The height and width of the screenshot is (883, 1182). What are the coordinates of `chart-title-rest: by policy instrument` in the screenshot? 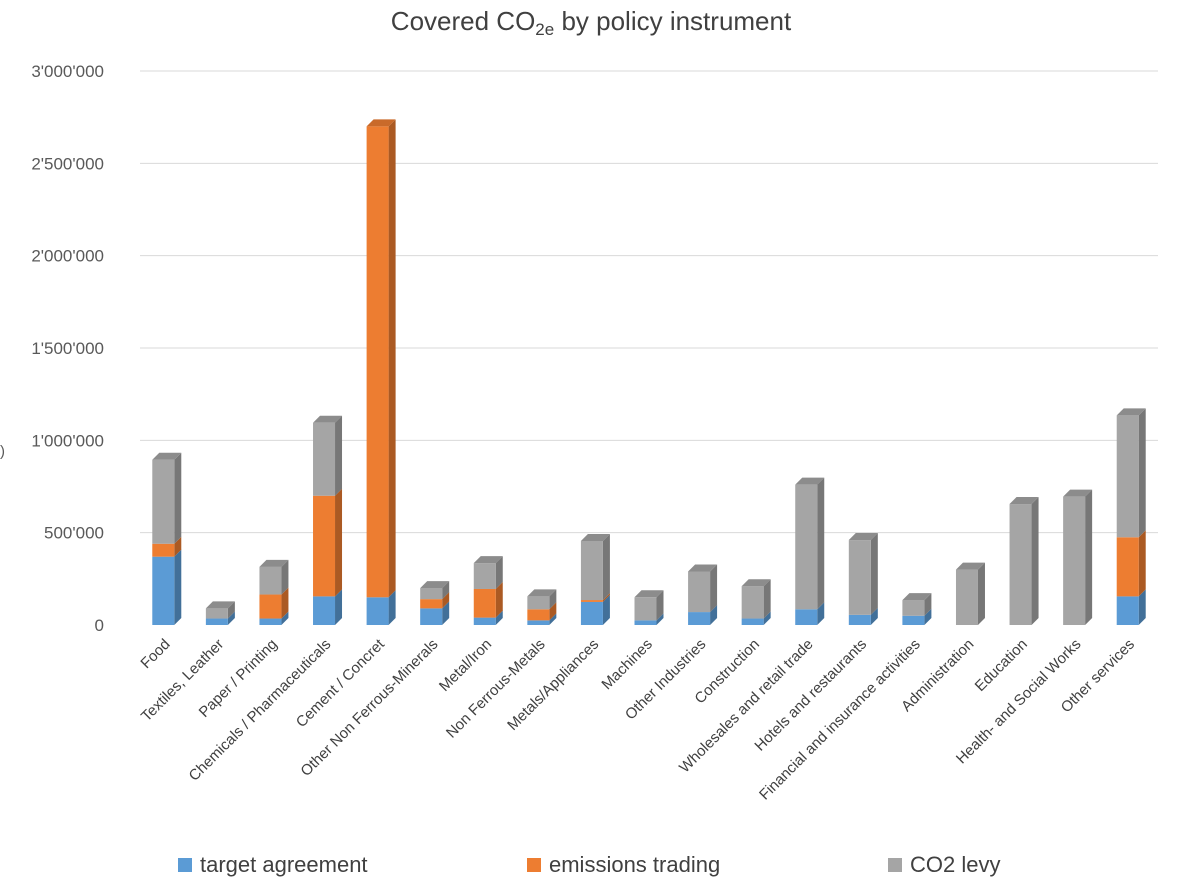 It's located at (673, 21).